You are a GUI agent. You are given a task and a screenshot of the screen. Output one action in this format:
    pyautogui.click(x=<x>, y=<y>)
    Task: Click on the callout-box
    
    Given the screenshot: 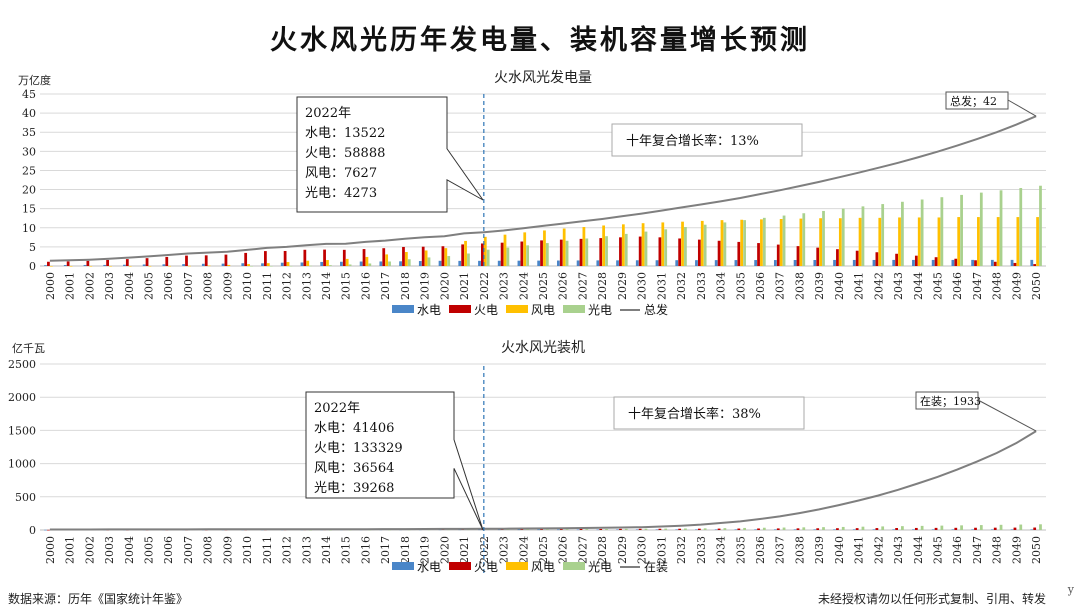 What is the action you would take?
    pyautogui.click(x=394, y=461)
    